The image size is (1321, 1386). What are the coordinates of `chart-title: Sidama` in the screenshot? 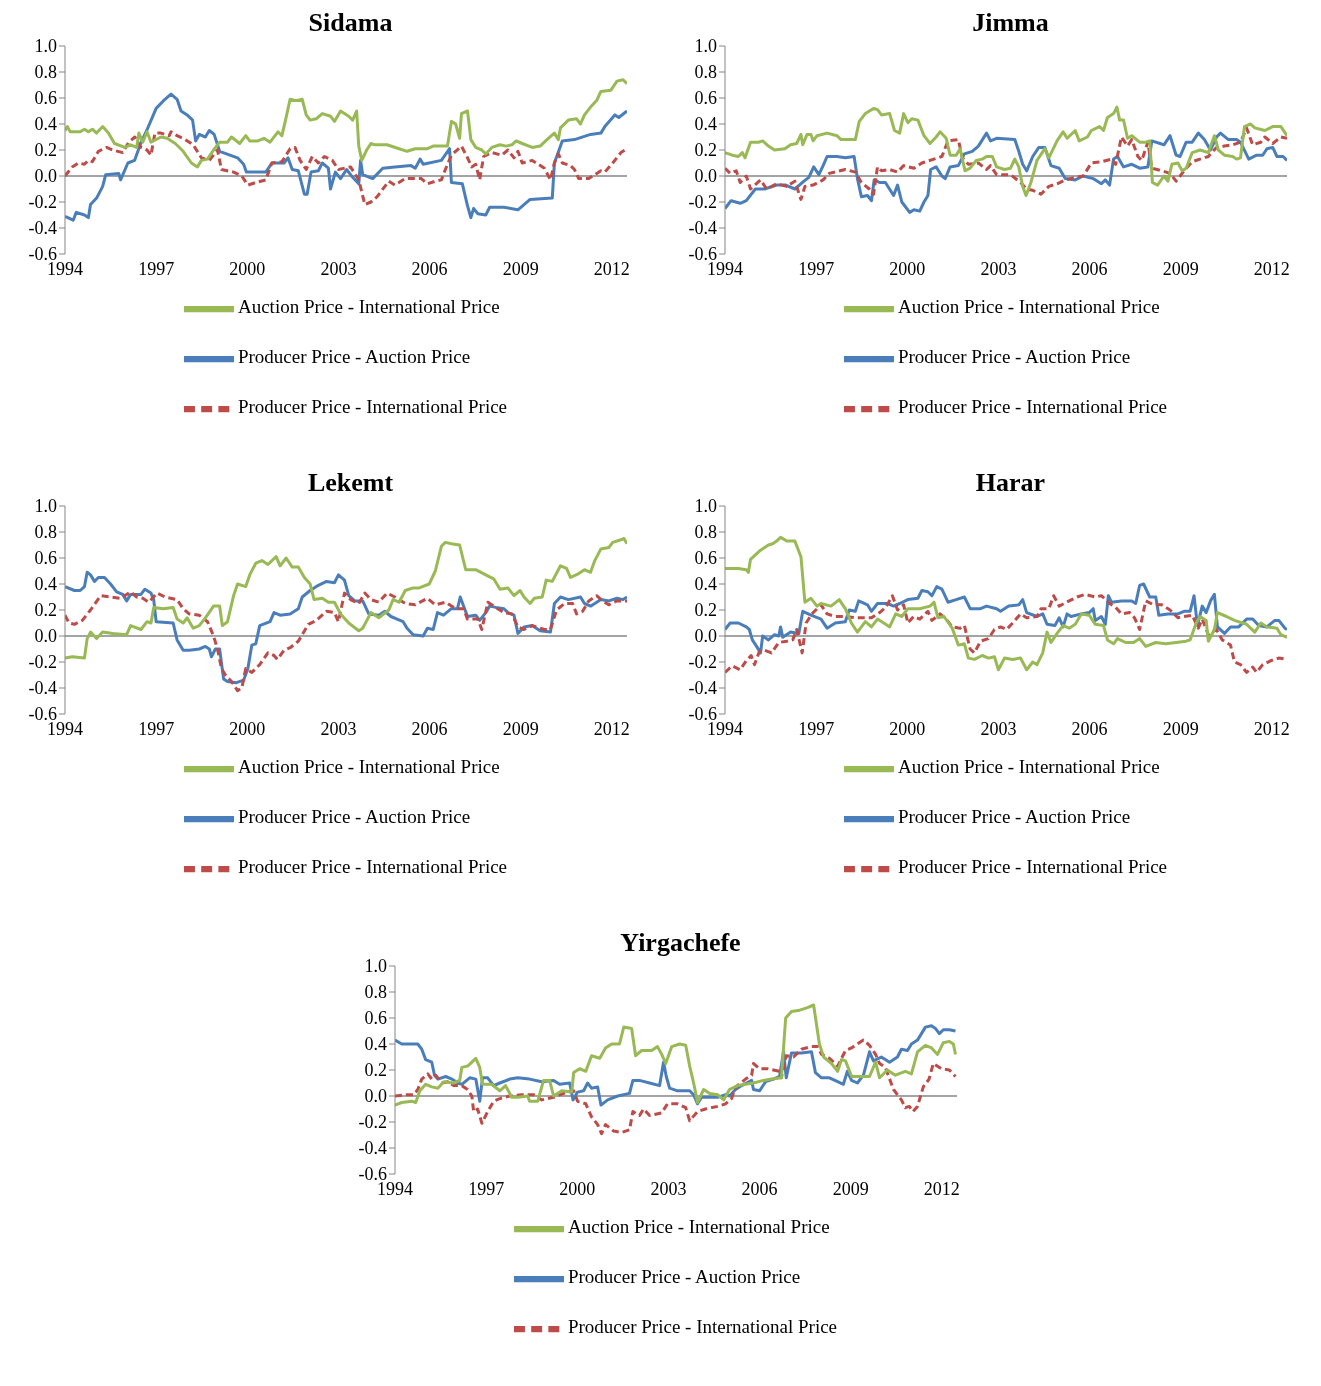 It's located at (350, 23).